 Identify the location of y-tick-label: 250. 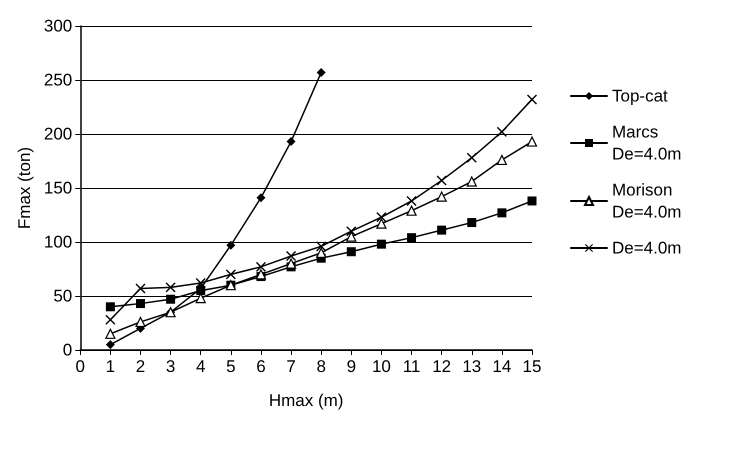
(58, 80).